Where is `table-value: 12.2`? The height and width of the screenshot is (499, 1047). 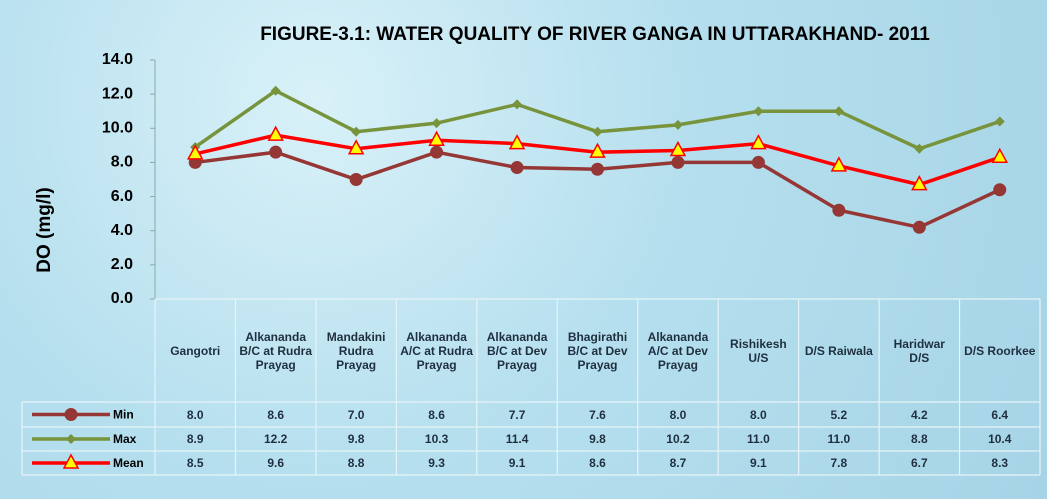
table-value: 12.2 is located at coordinates (276, 439).